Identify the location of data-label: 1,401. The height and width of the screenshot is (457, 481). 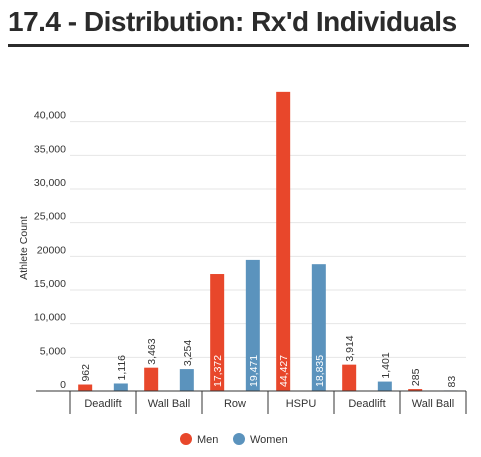
(386, 365).